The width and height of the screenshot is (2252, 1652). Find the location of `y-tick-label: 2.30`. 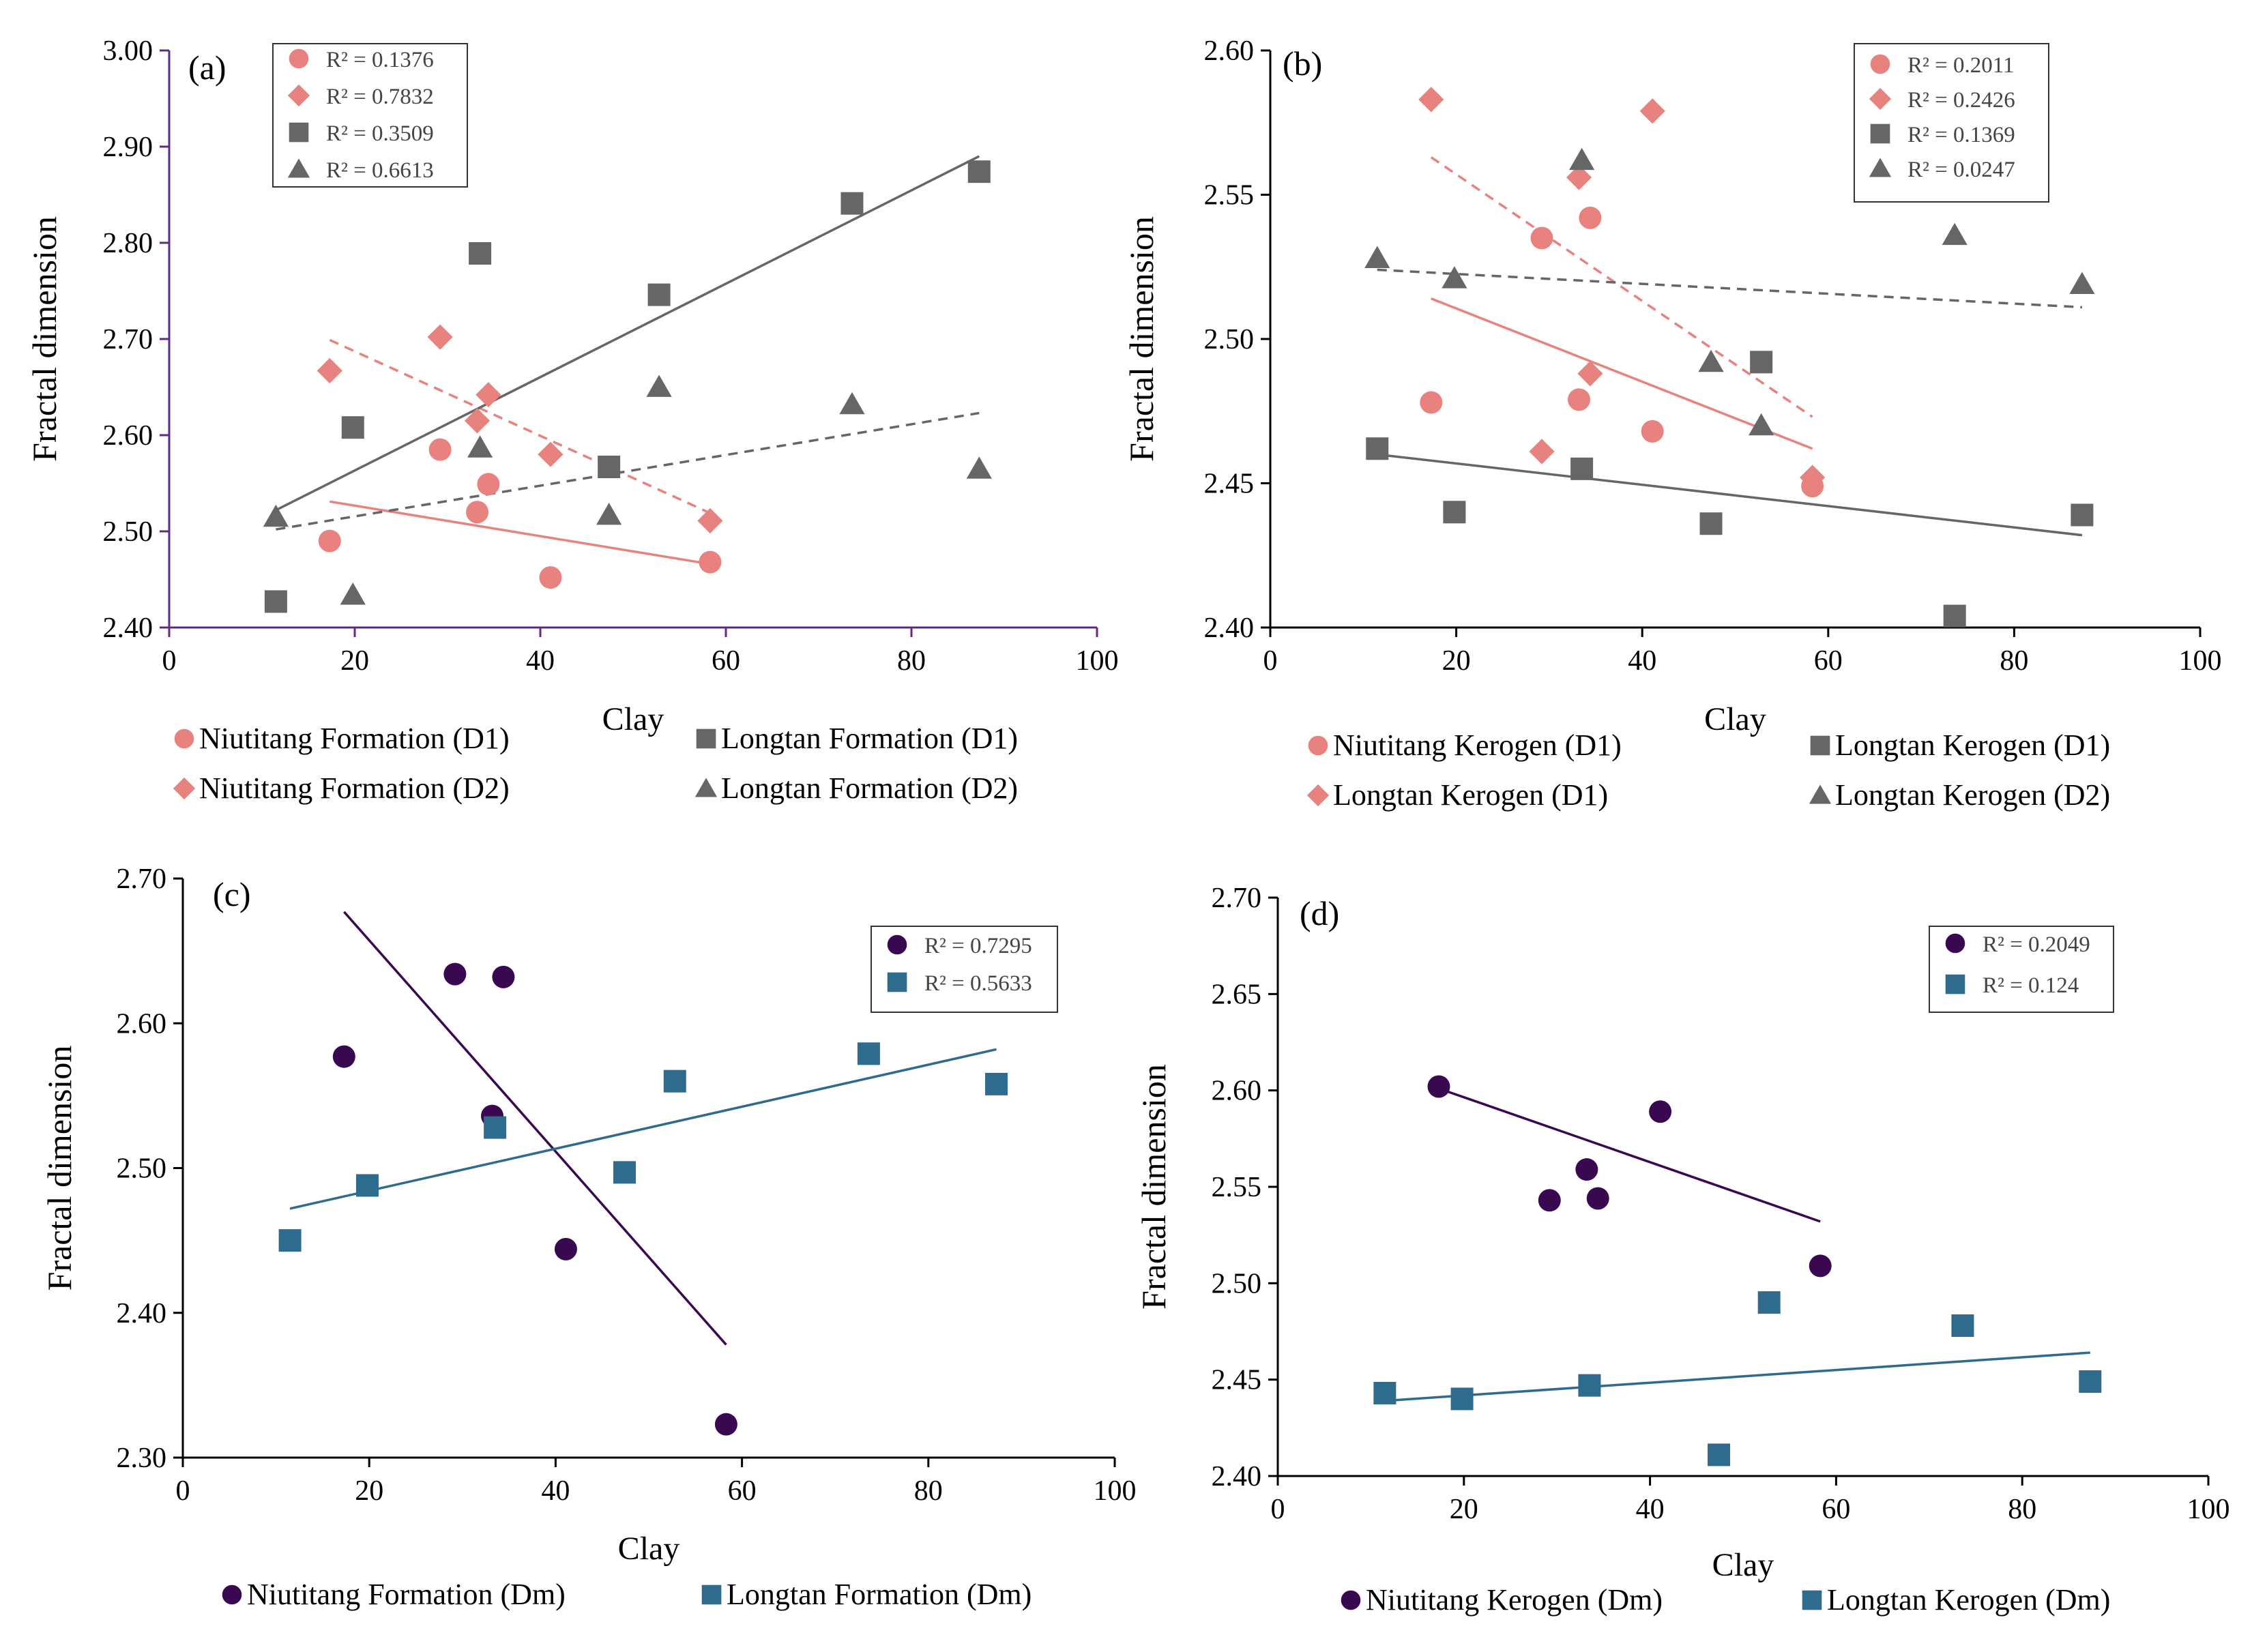

y-tick-label: 2.30 is located at coordinates (142, 1458).